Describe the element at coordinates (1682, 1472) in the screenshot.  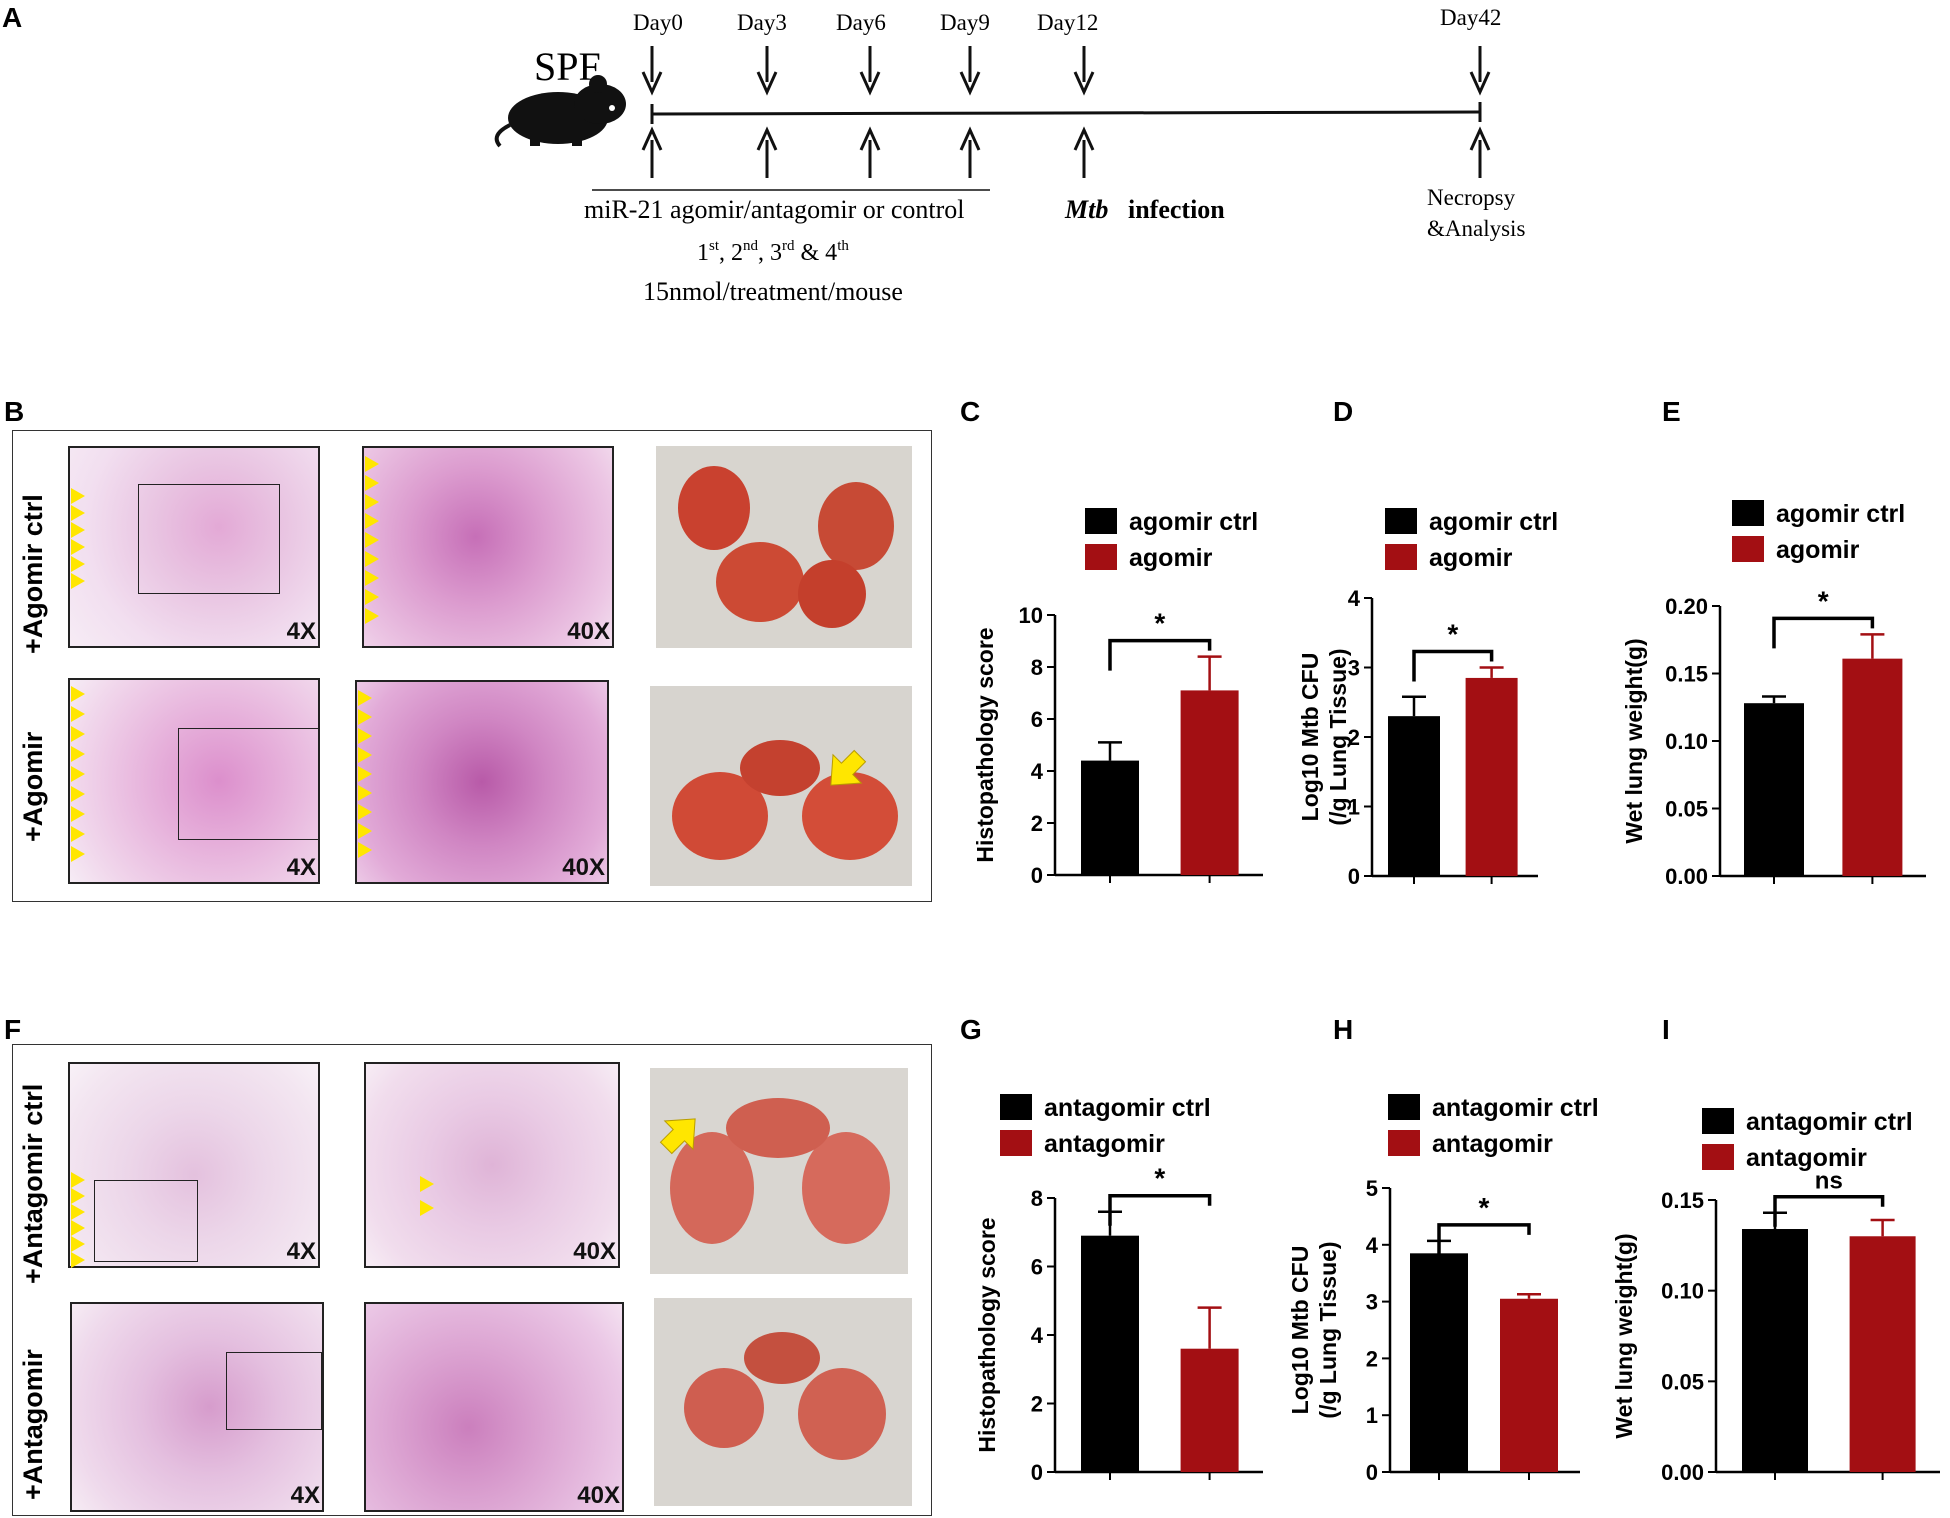
I see `y-tick-label: 0.00` at that location.